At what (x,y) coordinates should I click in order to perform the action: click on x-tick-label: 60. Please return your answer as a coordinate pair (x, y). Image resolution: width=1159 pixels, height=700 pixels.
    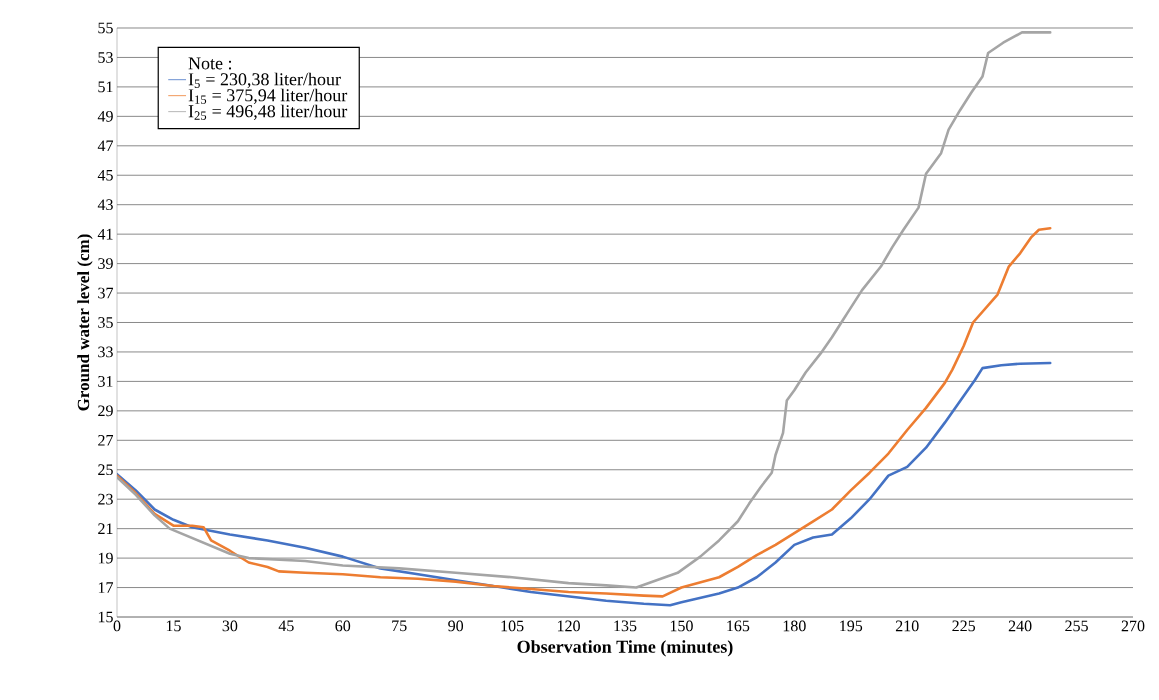
    Looking at the image, I should click on (343, 626).